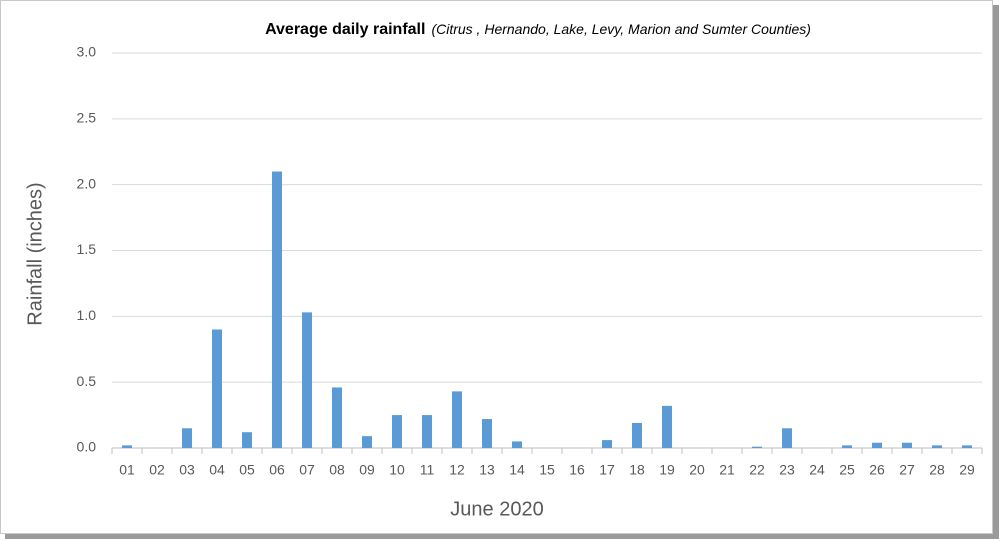 This screenshot has width=1001, height=541. Describe the element at coordinates (937, 470) in the screenshot. I see `x-tick-label: 28` at that location.